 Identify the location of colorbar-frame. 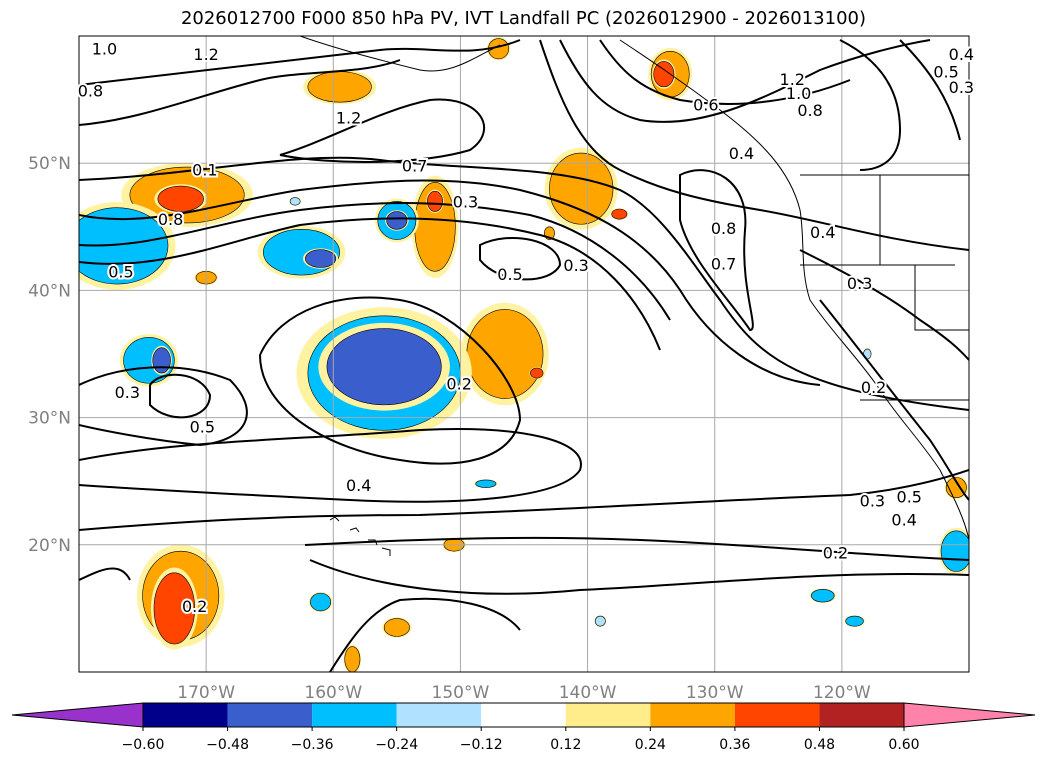
(523, 715).